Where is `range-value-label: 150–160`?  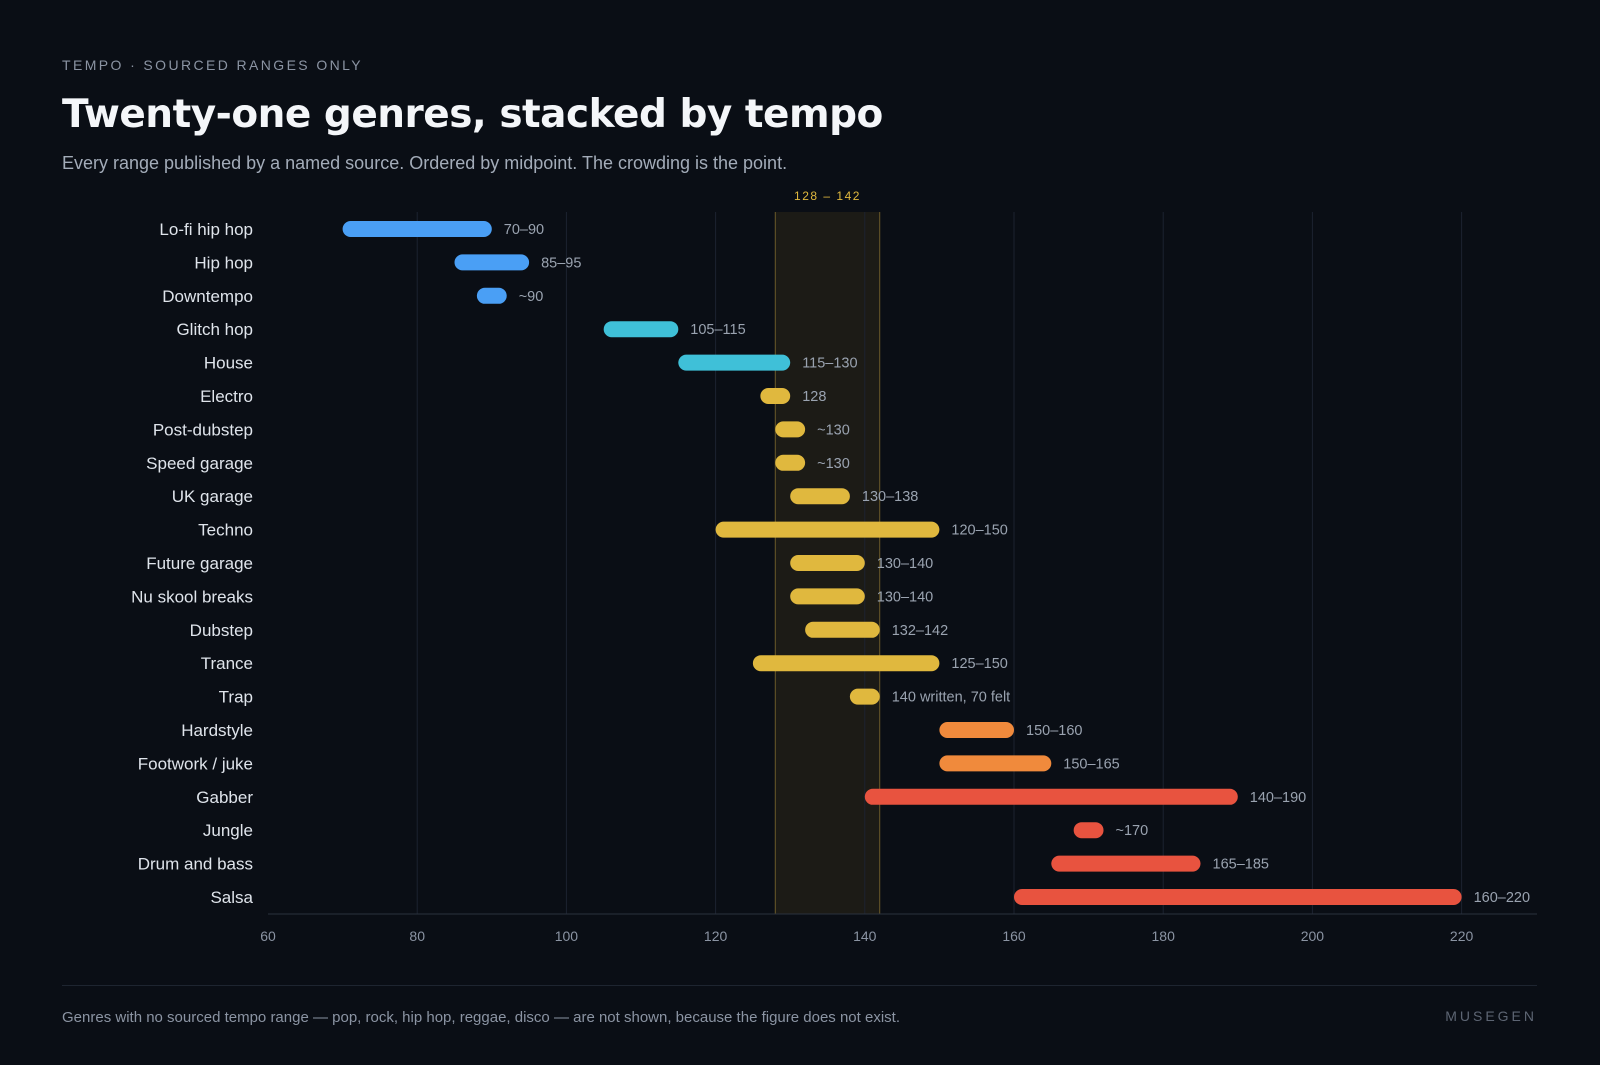 range-value-label: 150–160 is located at coordinates (1054, 731).